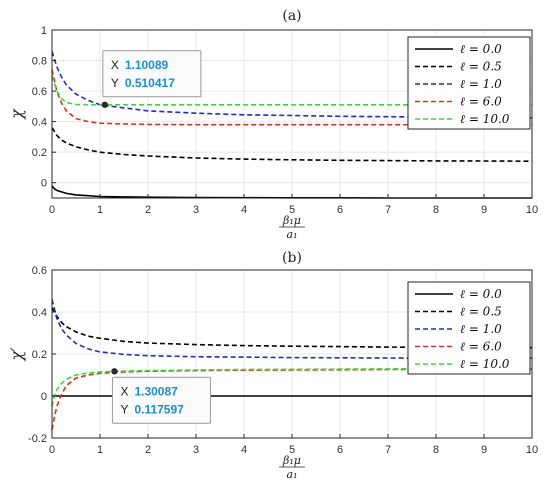  I want to click on datatip: X 1.10089 Y 0.510417, so click(151, 79).